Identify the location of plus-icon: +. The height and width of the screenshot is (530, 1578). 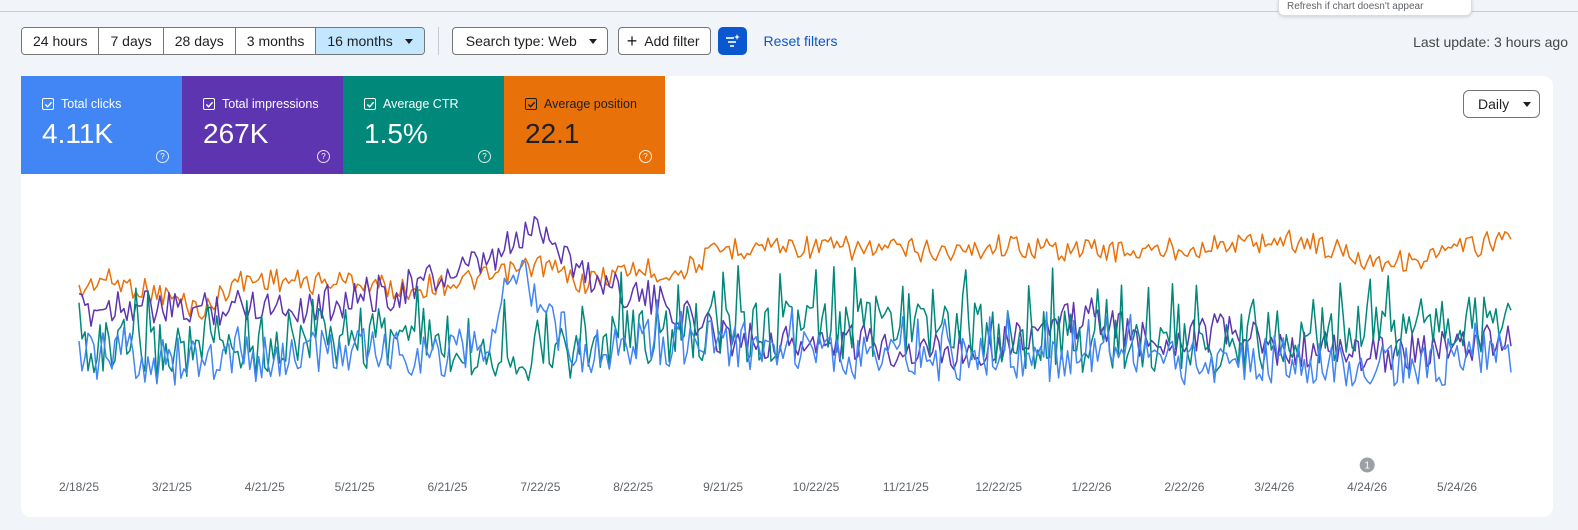
(632, 41).